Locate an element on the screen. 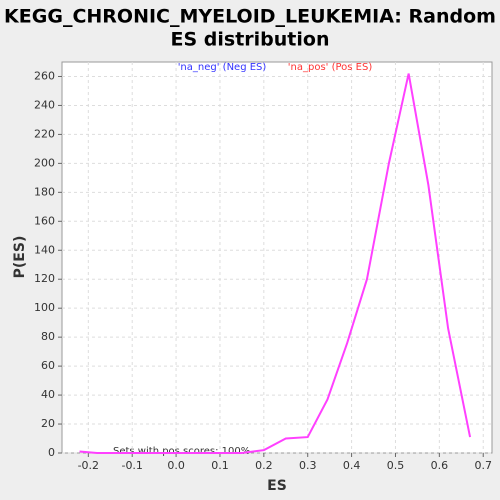  x-tick-label: 0.2 is located at coordinates (264, 465).